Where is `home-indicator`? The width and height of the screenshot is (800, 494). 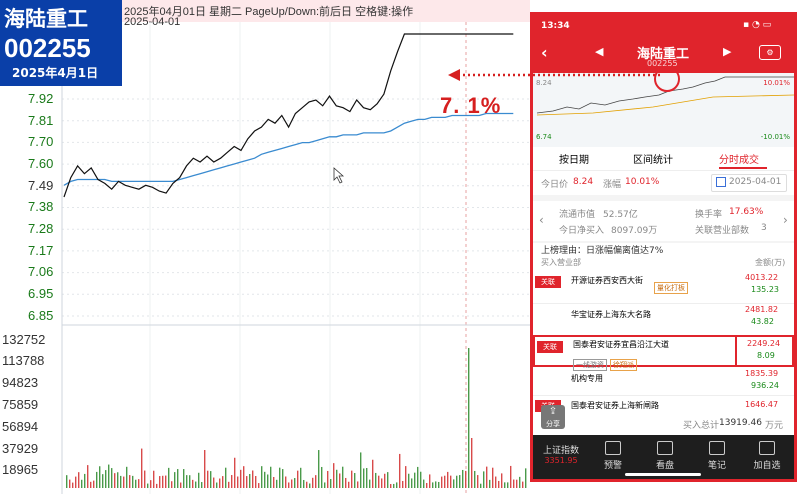 home-indicator is located at coordinates (663, 474).